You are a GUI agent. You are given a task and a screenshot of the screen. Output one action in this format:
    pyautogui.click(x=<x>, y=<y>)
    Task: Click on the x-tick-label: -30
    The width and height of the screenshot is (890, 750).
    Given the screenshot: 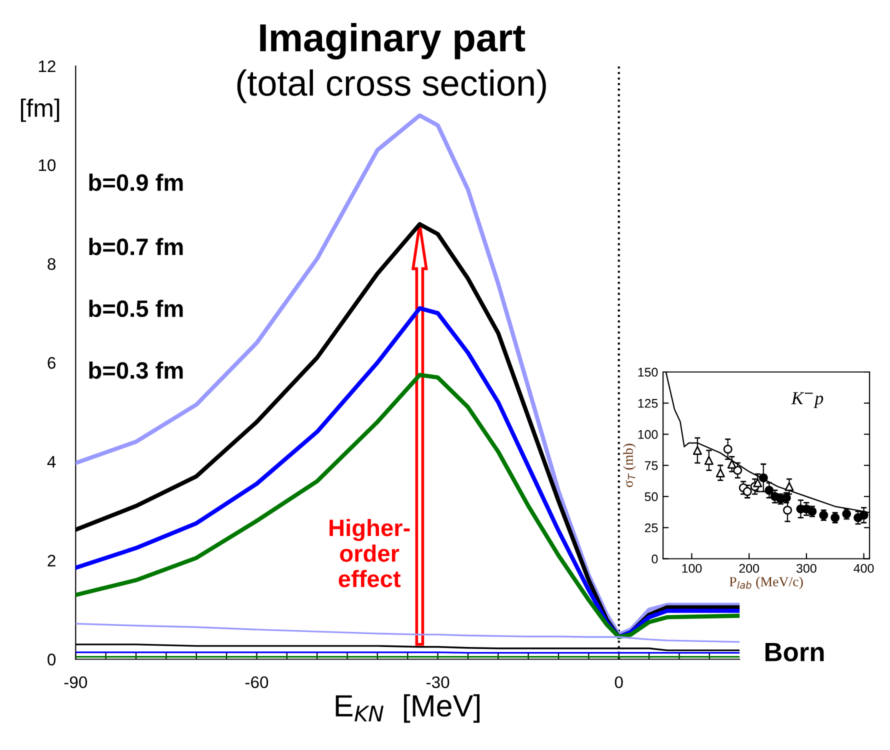 What is the action you would take?
    pyautogui.click(x=438, y=682)
    